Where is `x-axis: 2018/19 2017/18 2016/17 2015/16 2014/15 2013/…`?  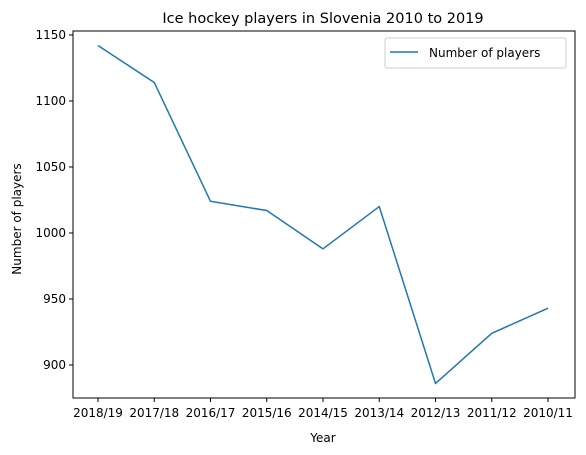 x-axis: 2018/19 2017/18 2016/17 2015/16 2014/15 2013/… is located at coordinates (323, 409).